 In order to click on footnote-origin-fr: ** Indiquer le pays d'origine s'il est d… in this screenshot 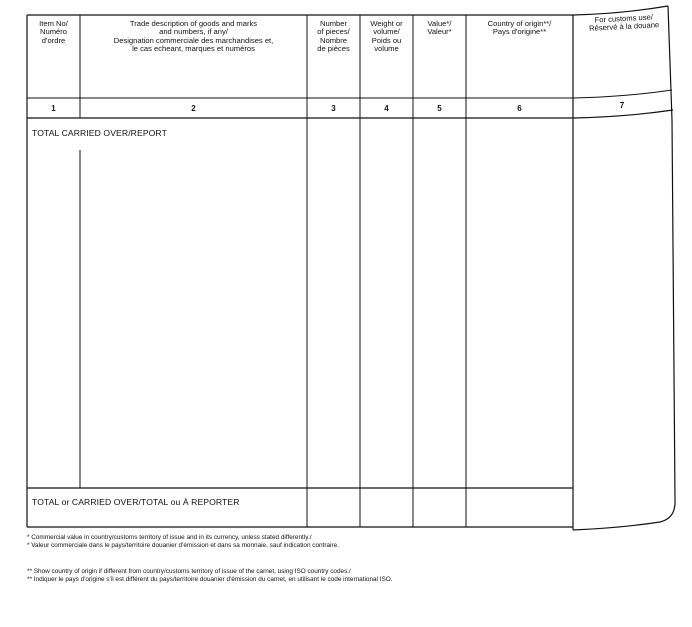, I will do `click(210, 579)`.